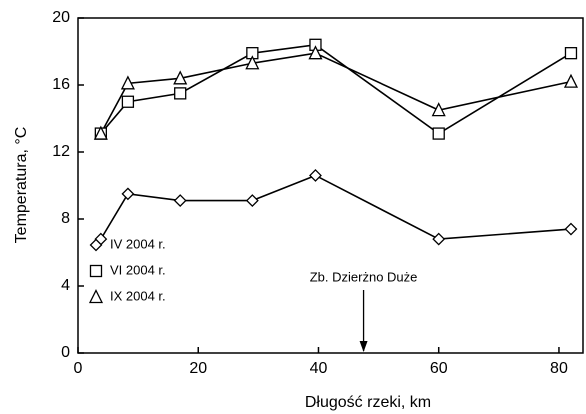  What do you see at coordinates (138, 295) in the screenshot?
I see `legend-label: IX 2004 r.` at bounding box center [138, 295].